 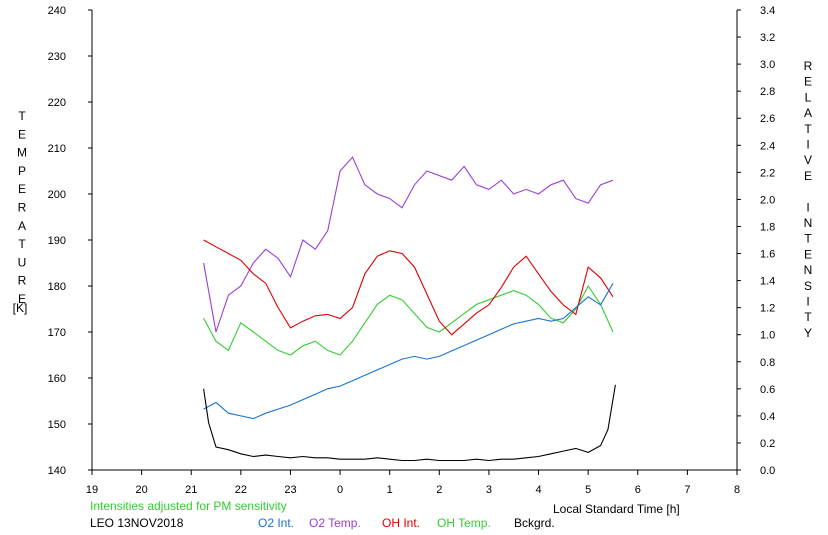 What do you see at coordinates (439, 490) in the screenshot?
I see `x-tick-label: 2` at bounding box center [439, 490].